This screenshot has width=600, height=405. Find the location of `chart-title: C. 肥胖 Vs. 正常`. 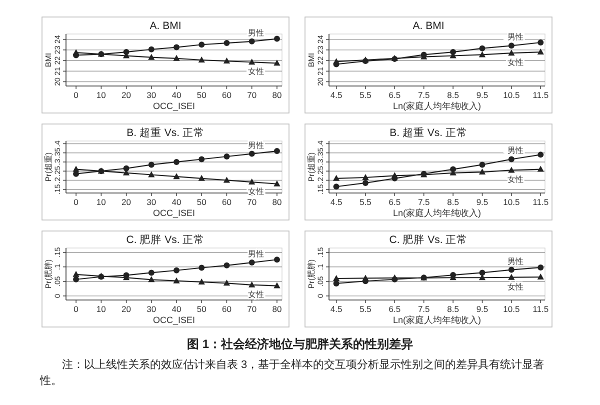

chart-title: C. 肥胖 Vs. 正常 is located at coordinates (428, 239).